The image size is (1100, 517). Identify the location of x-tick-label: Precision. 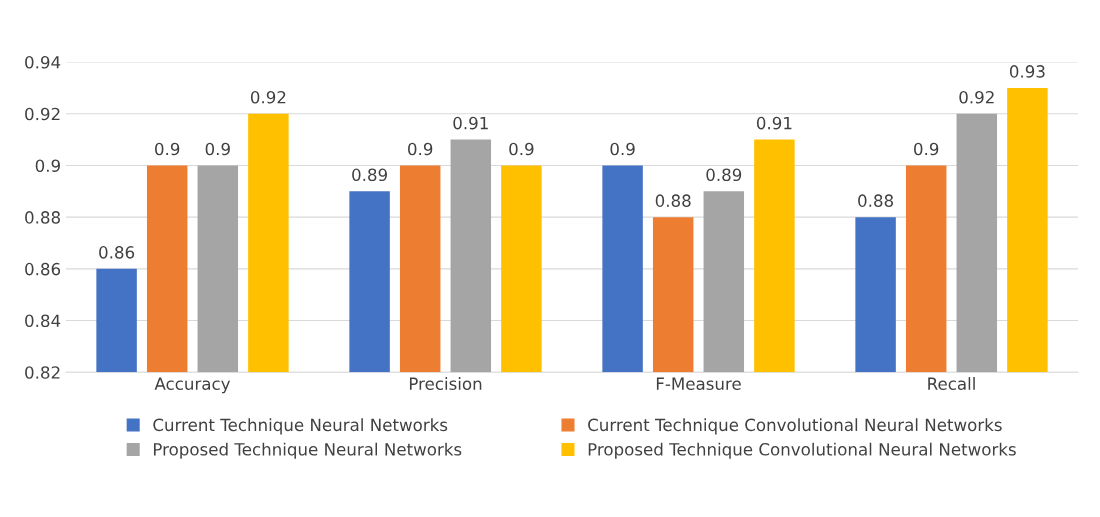
(445, 383).